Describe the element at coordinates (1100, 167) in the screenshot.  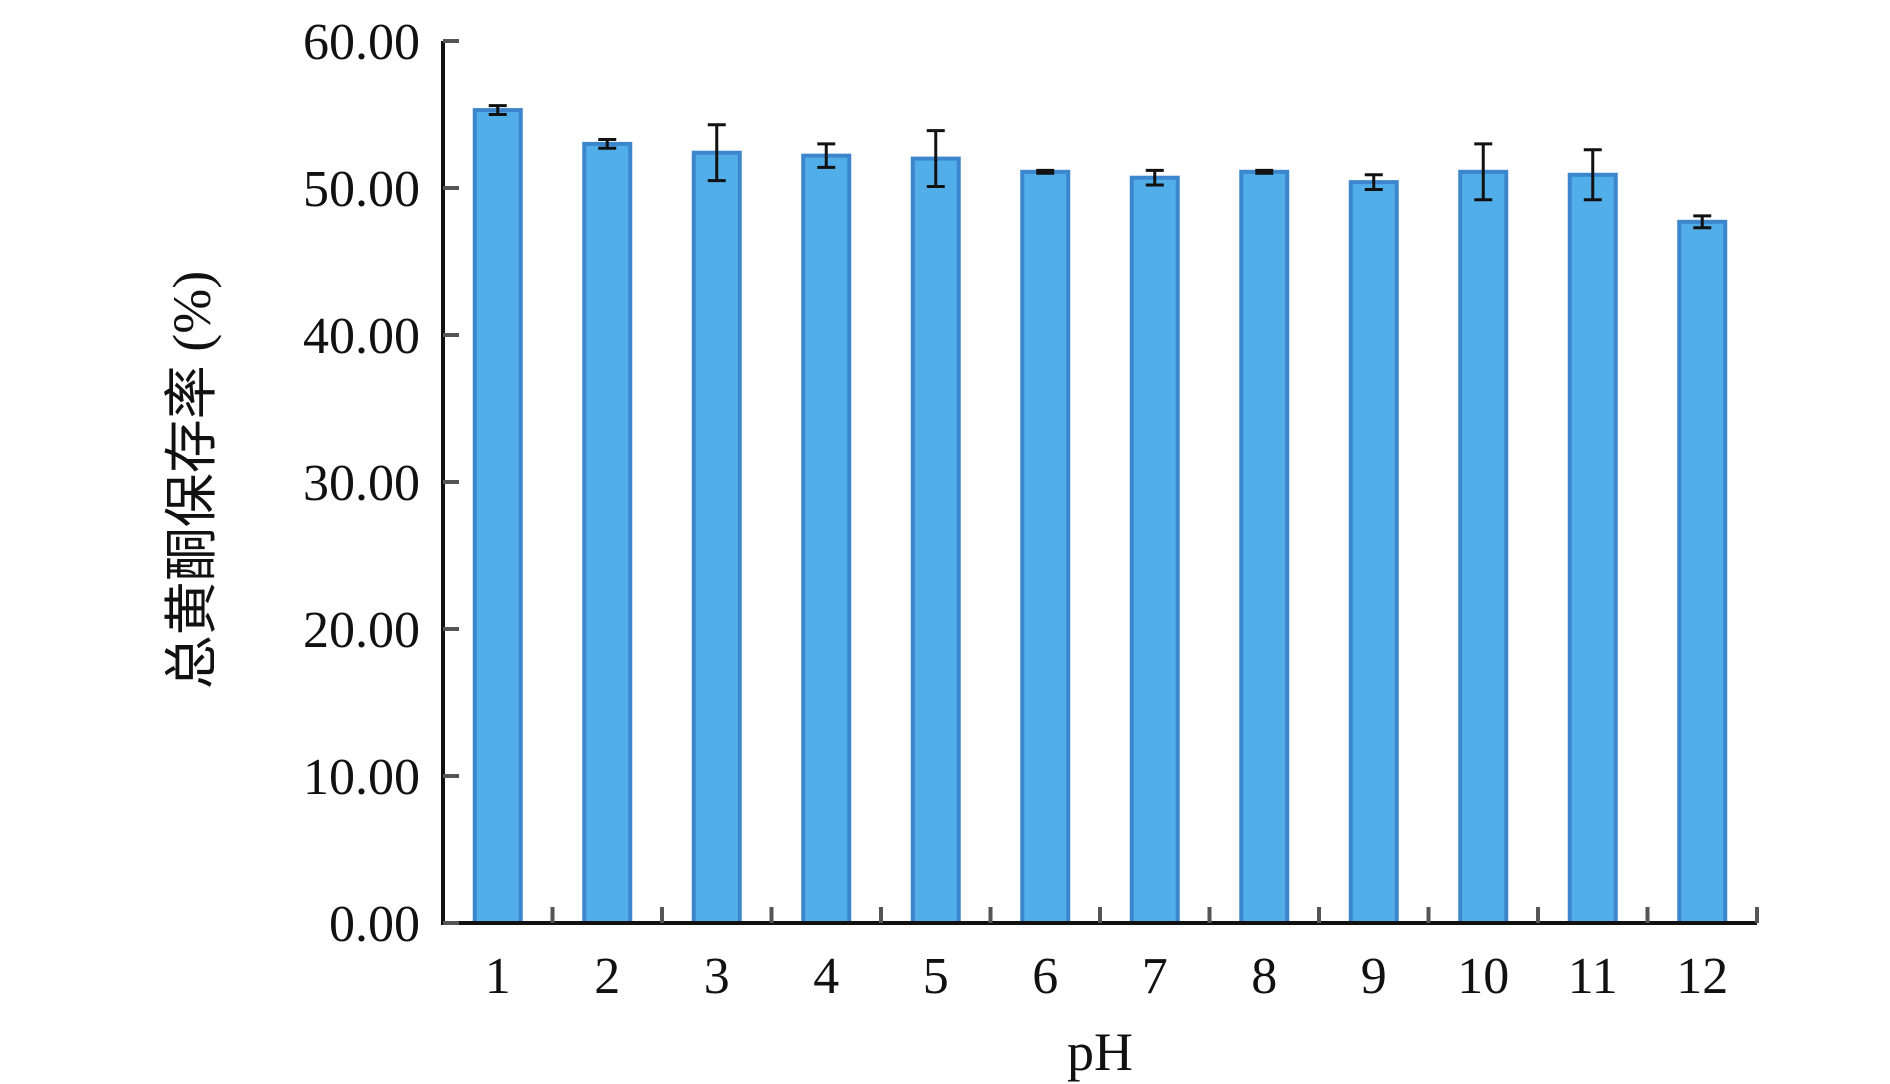
I see `error-bars-group` at that location.